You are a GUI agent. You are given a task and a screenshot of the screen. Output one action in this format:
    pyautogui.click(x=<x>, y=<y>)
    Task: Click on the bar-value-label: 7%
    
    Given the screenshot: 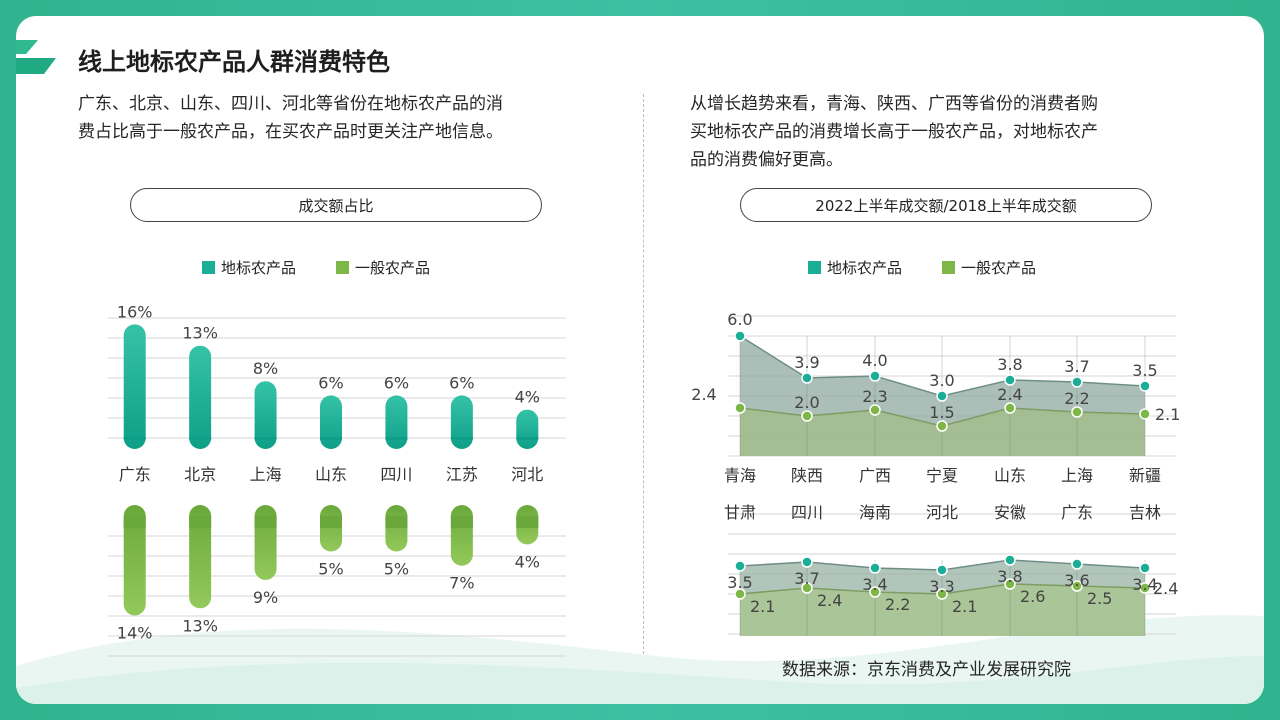 What is the action you would take?
    pyautogui.click(x=461, y=583)
    